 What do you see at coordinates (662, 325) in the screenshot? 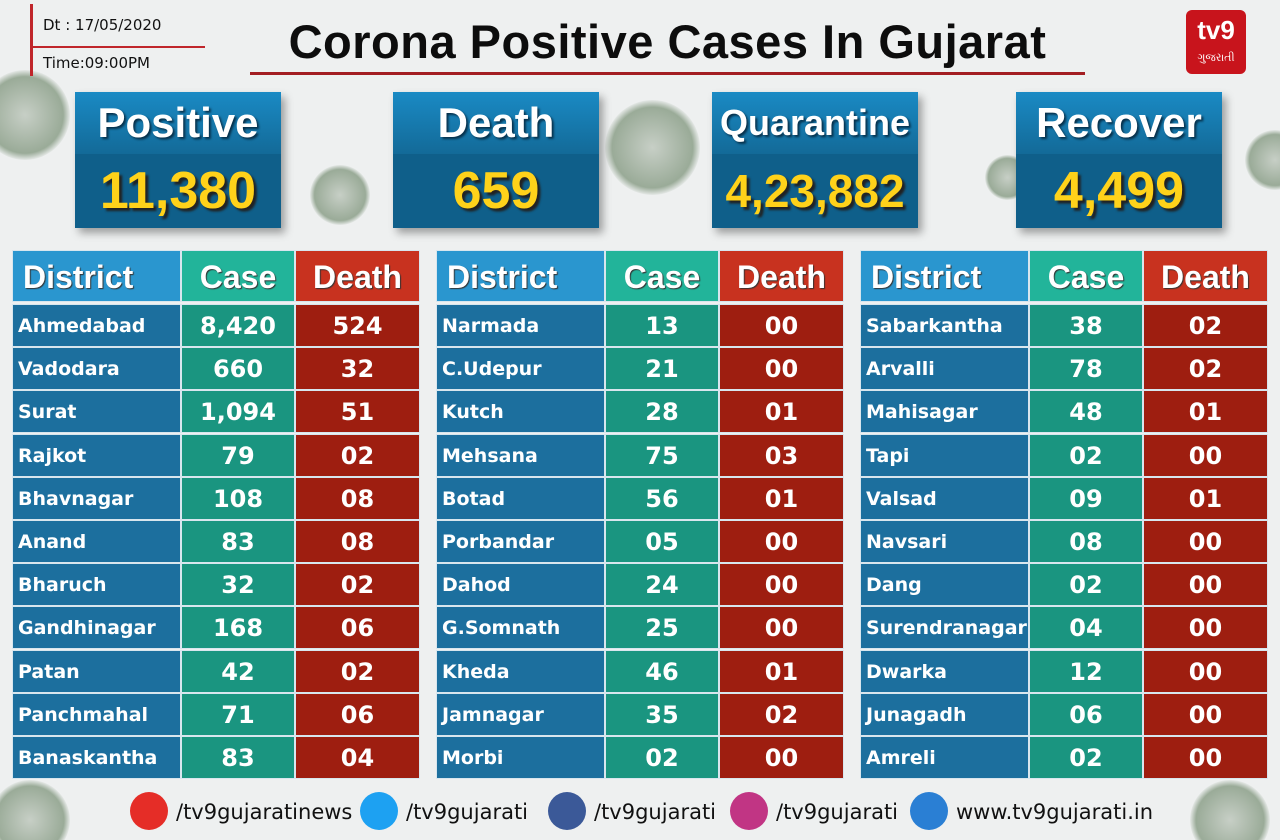
I see `case-count: 13` at bounding box center [662, 325].